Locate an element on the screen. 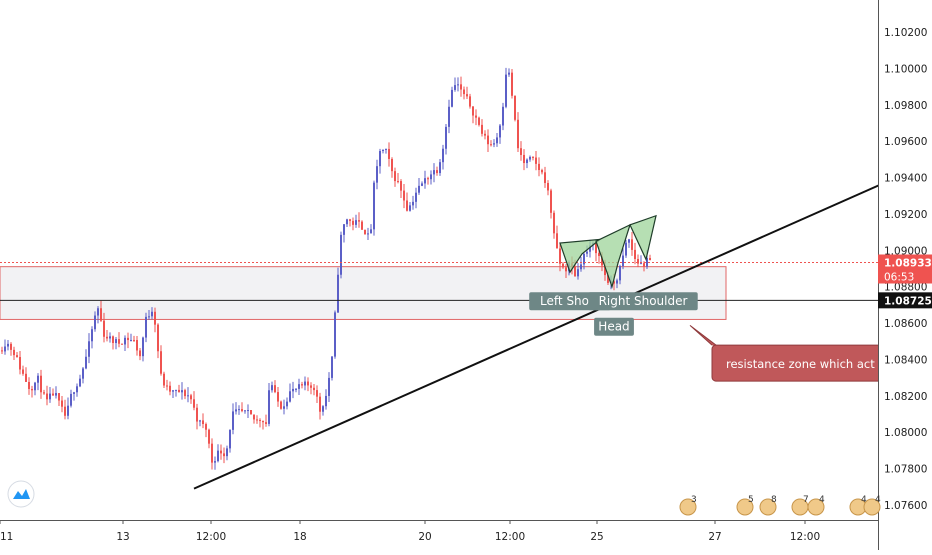  price-tick-label: 1.07800 is located at coordinates (905, 470).